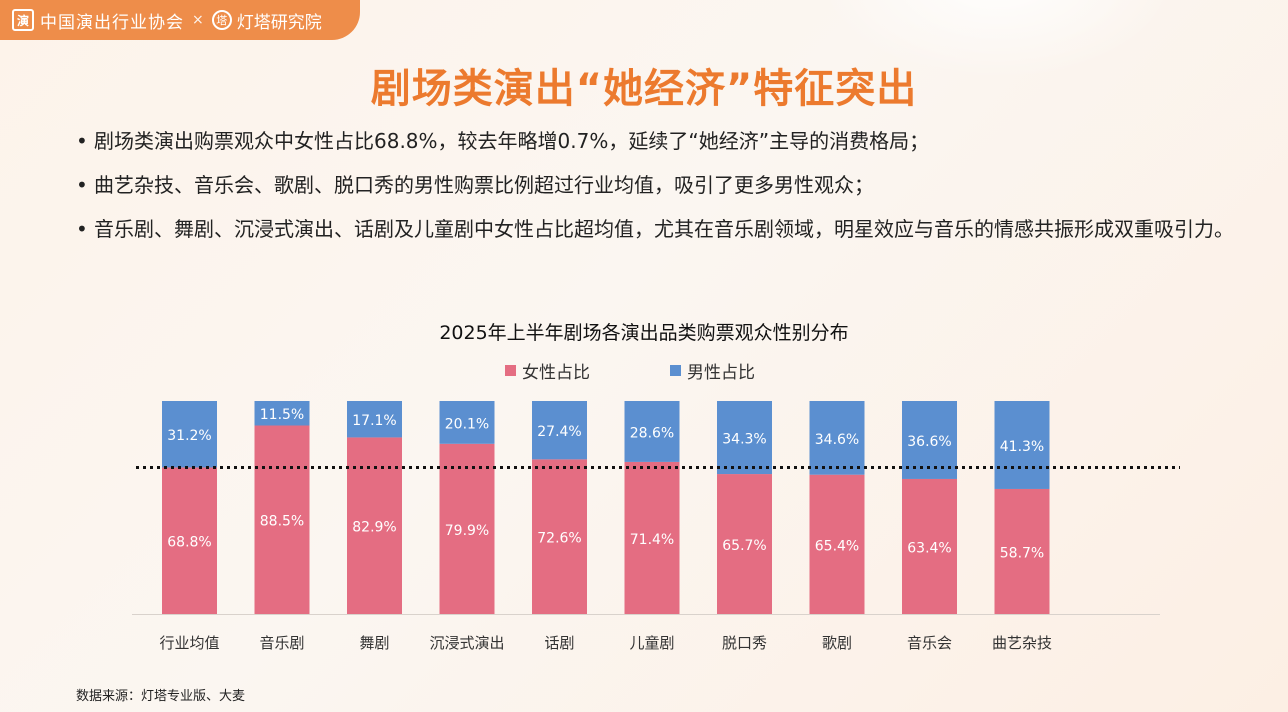 The height and width of the screenshot is (712, 1288). Describe the element at coordinates (675, 370) in the screenshot. I see `legend-swatch-male` at that location.